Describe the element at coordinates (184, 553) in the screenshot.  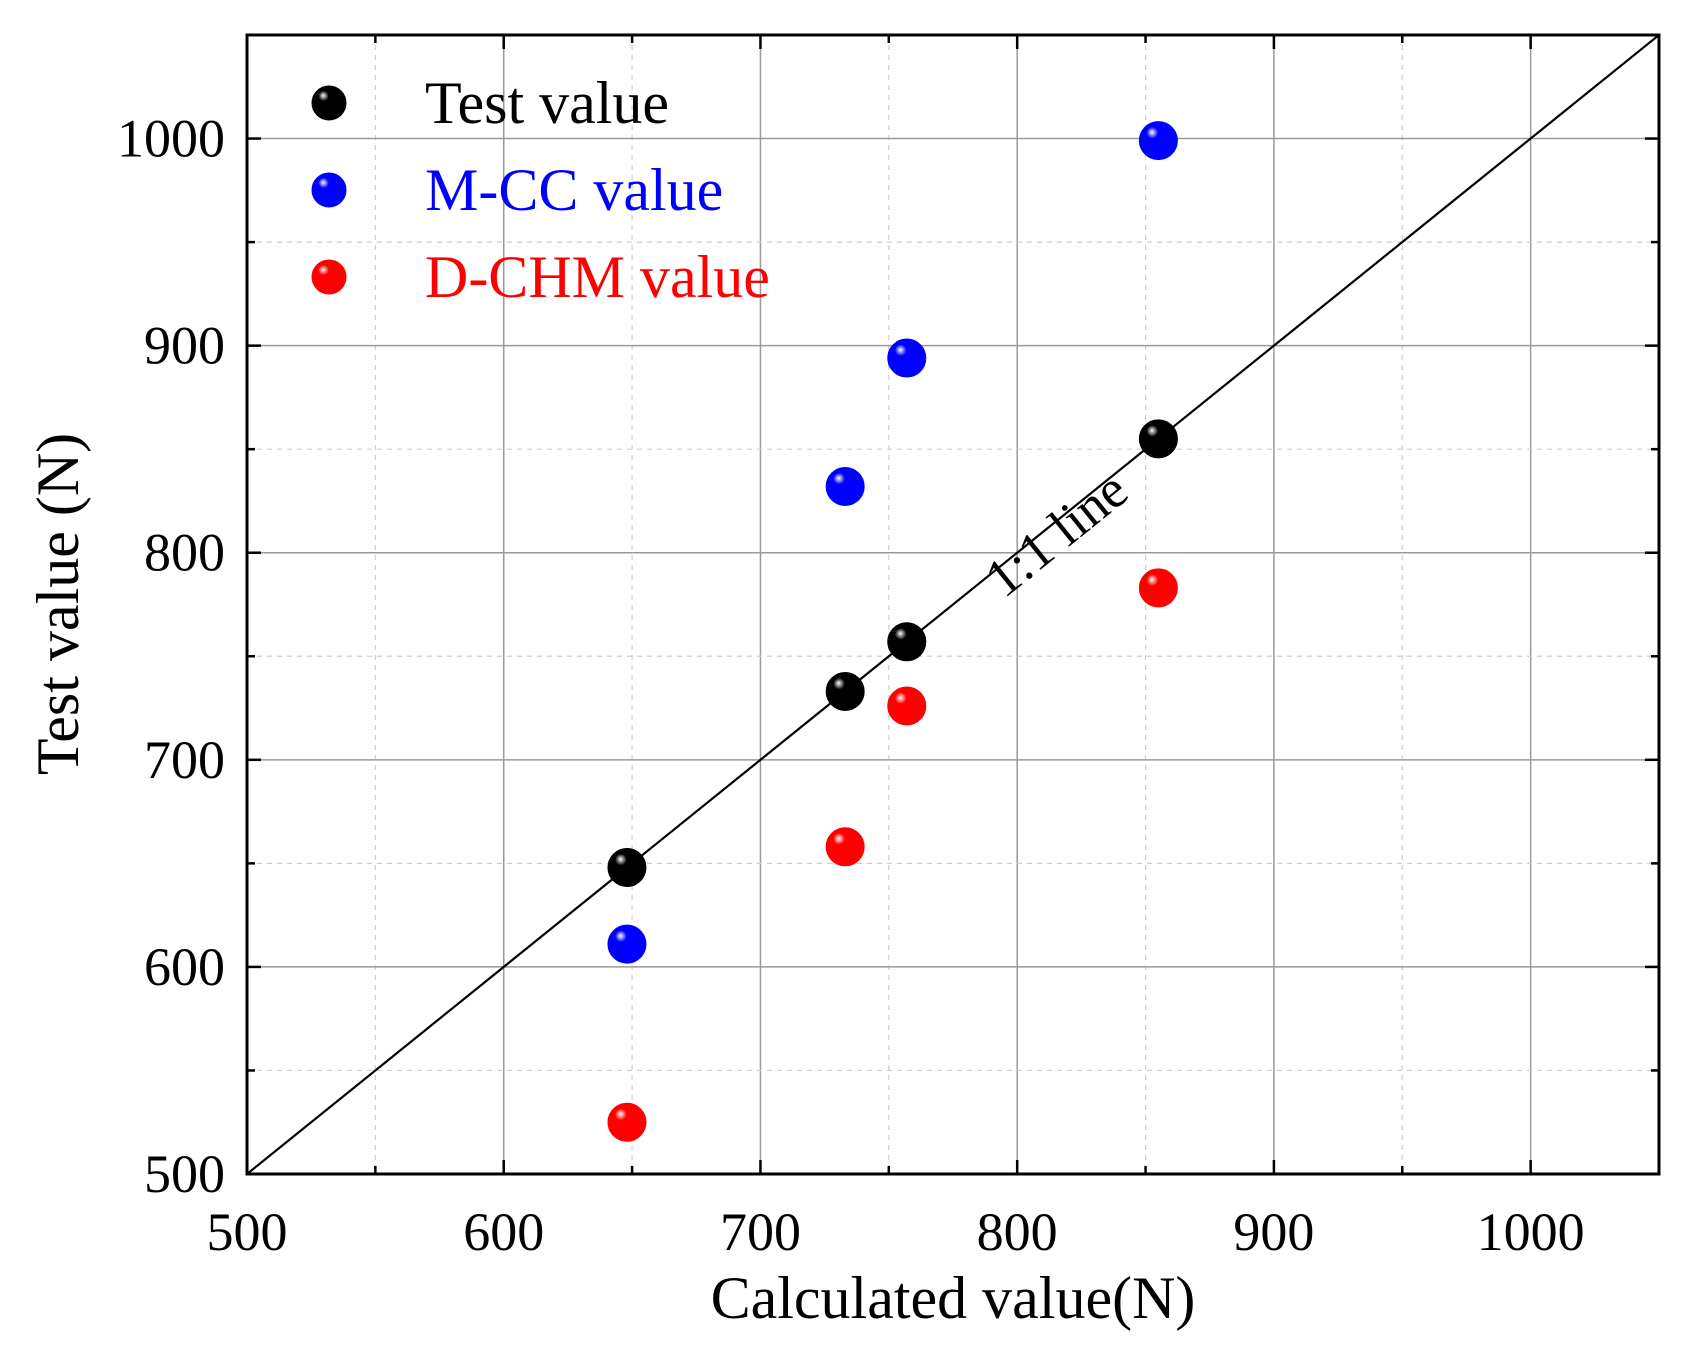
I see `y-tick-label: 800` at that location.